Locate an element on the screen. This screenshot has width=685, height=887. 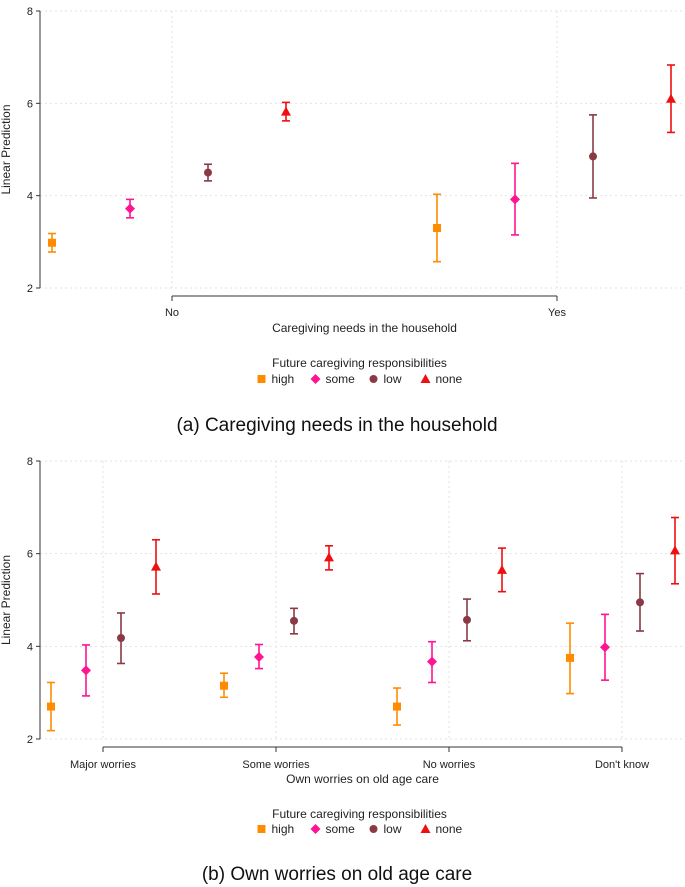
x-axis-label: Own worries on old age care is located at coordinates (362, 779).